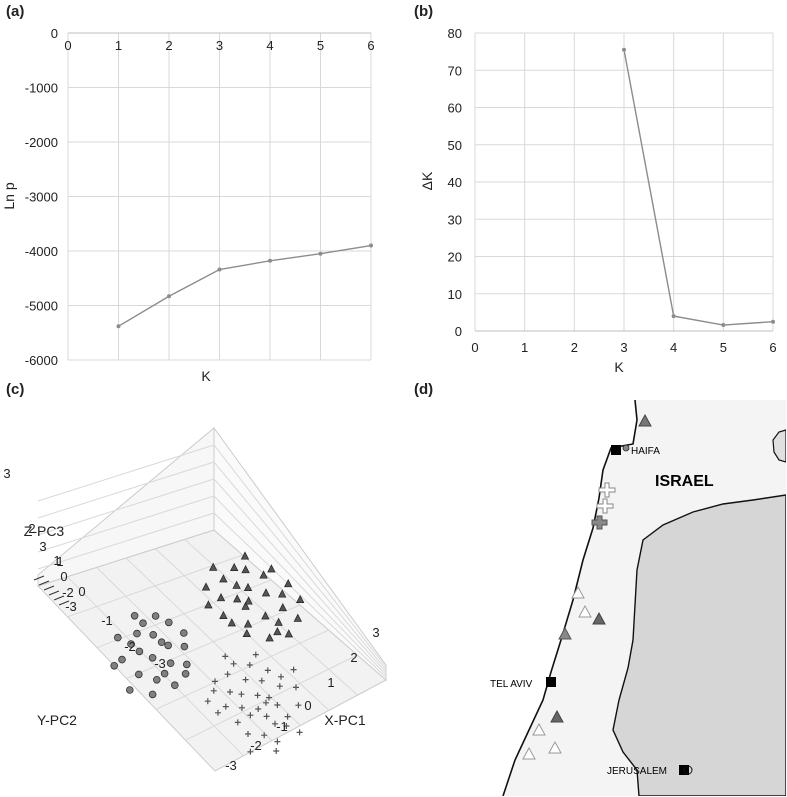  Describe the element at coordinates (9, 195) in the screenshot. I see `y-axis-label: Ln p` at that location.